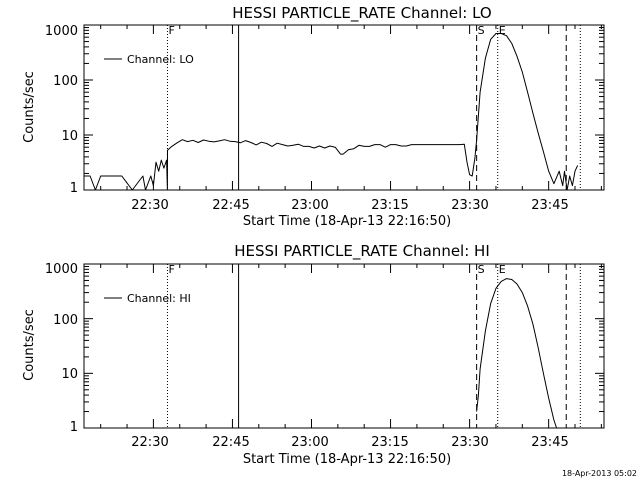 The width and height of the screenshot is (640, 480). Describe the element at coordinates (362, 251) in the screenshot. I see `chart-title-hi: HESSI PARTICLE_RATE Channel: HI` at that location.